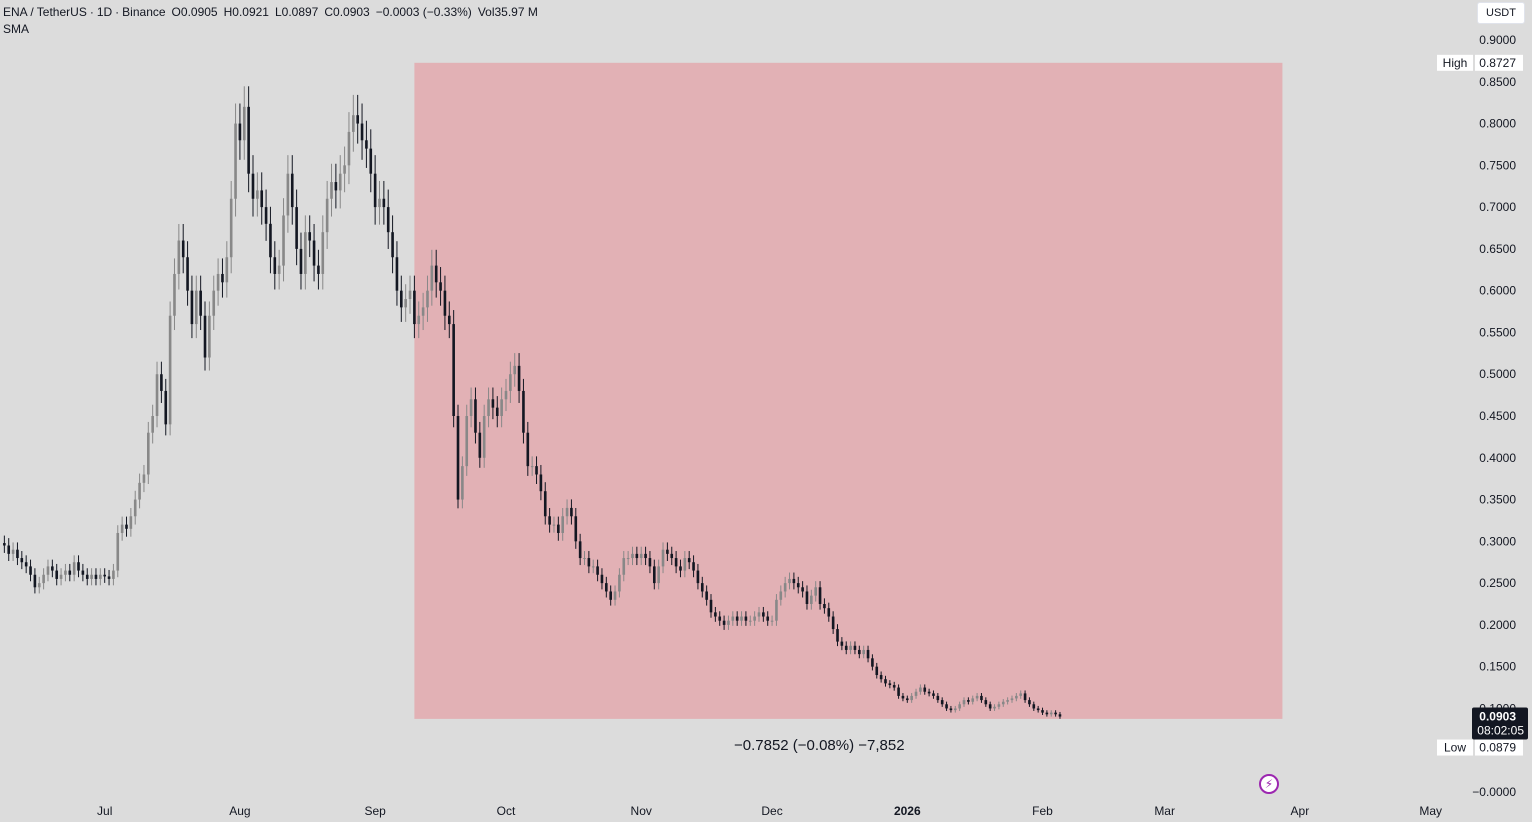 The image size is (1532, 822). I want to click on lightning-icon: ⚡, so click(1269, 784).